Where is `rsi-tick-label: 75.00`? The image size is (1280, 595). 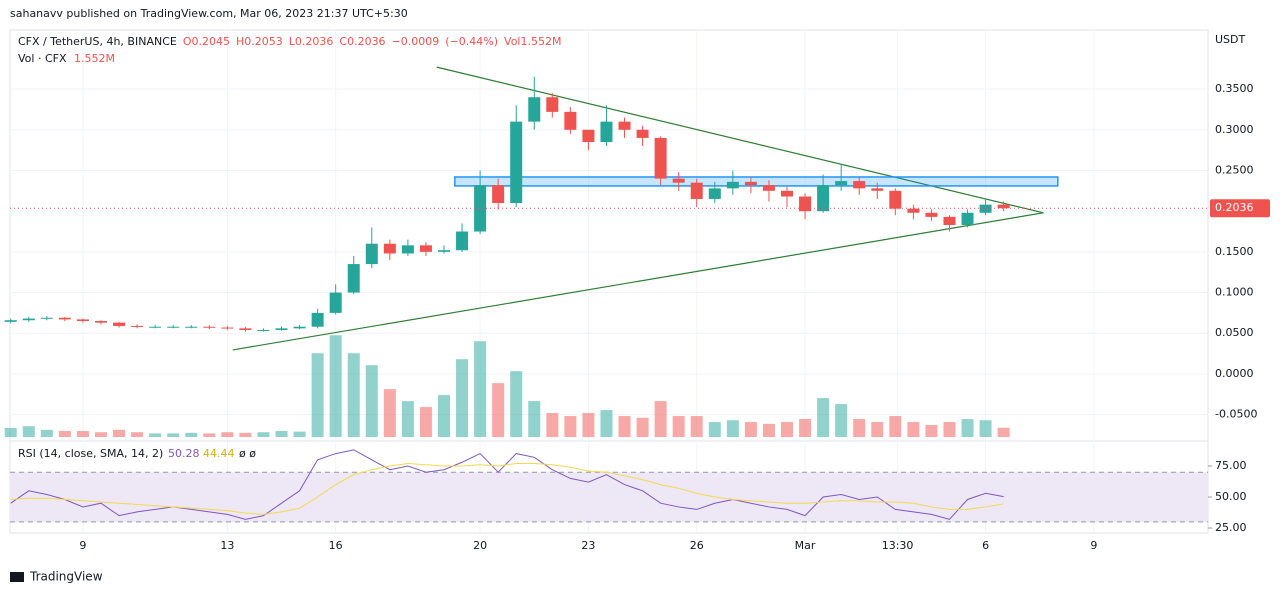
rsi-tick-label: 75.00 is located at coordinates (1231, 465).